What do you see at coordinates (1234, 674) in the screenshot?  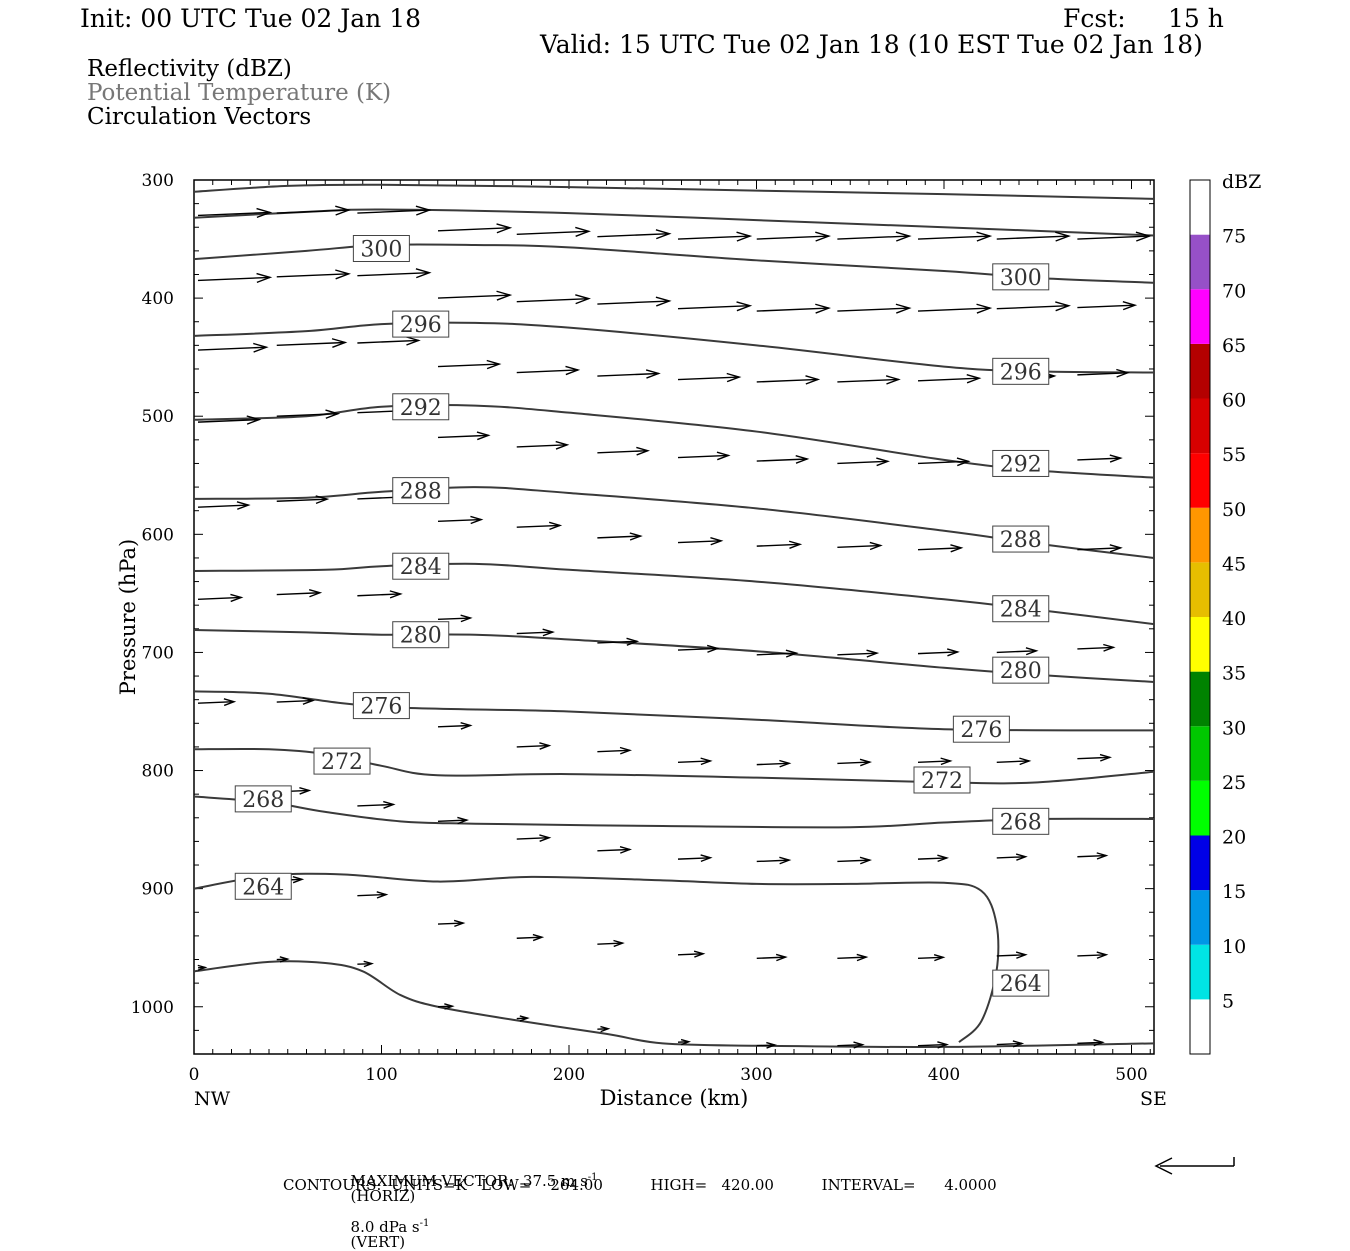 I see `colorbar-label: 35` at bounding box center [1234, 674].